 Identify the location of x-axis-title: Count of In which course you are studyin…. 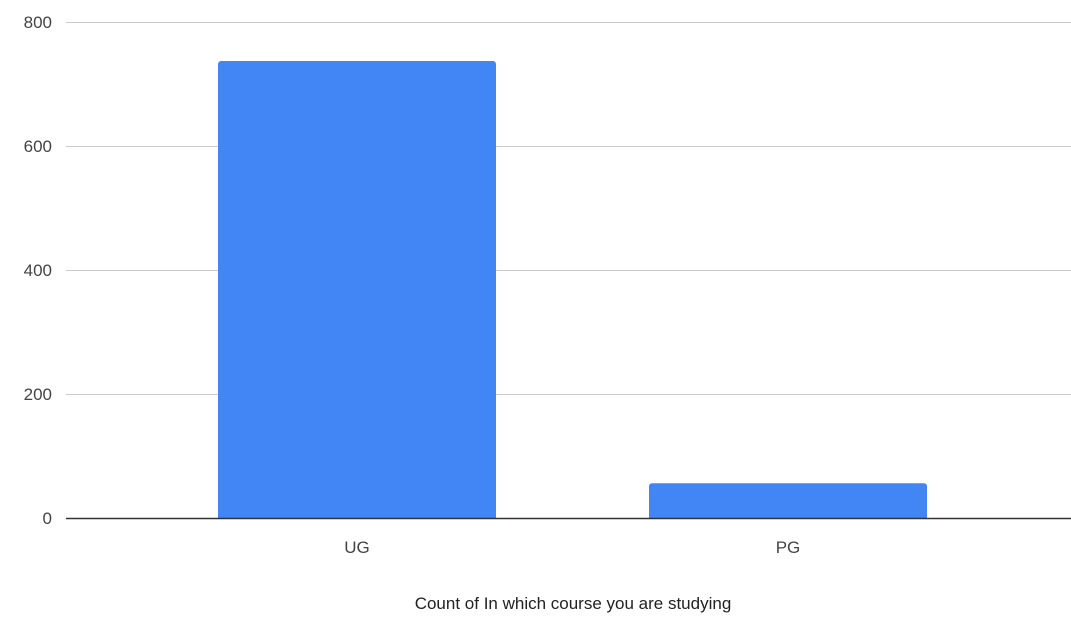
(573, 603).